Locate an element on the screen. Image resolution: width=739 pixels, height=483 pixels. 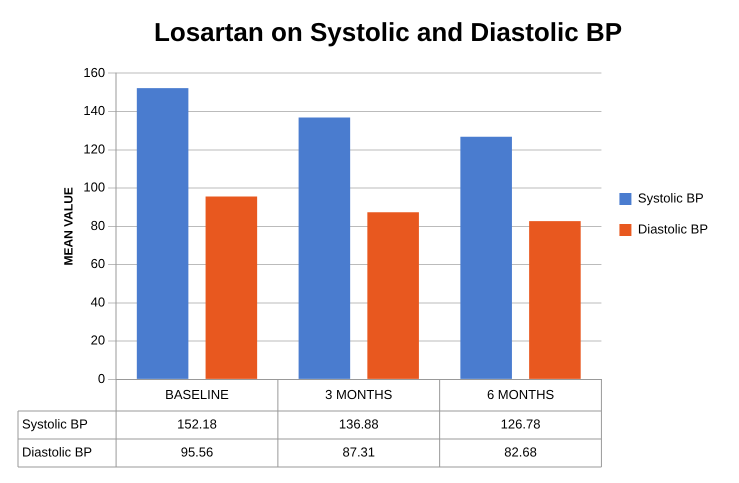
data-label: 87.31 is located at coordinates (359, 452).